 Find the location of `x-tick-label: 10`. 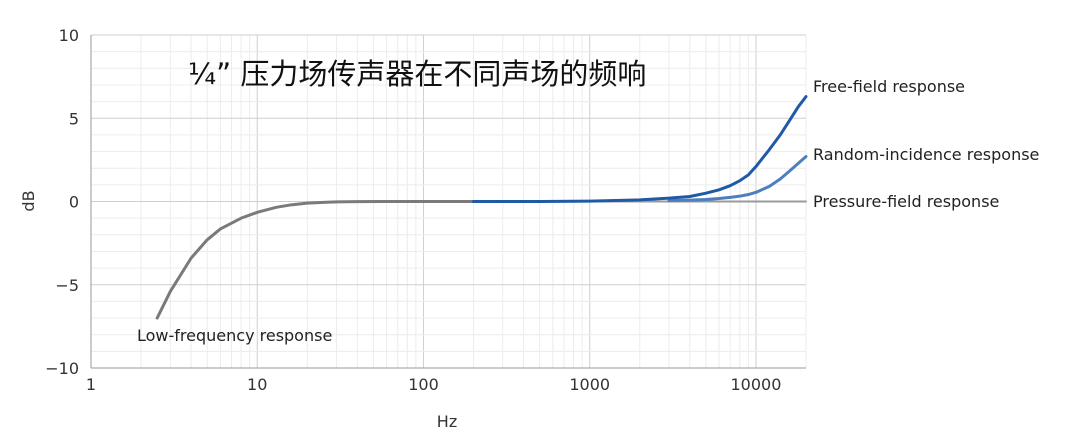

x-tick-label: 10 is located at coordinates (257, 384).